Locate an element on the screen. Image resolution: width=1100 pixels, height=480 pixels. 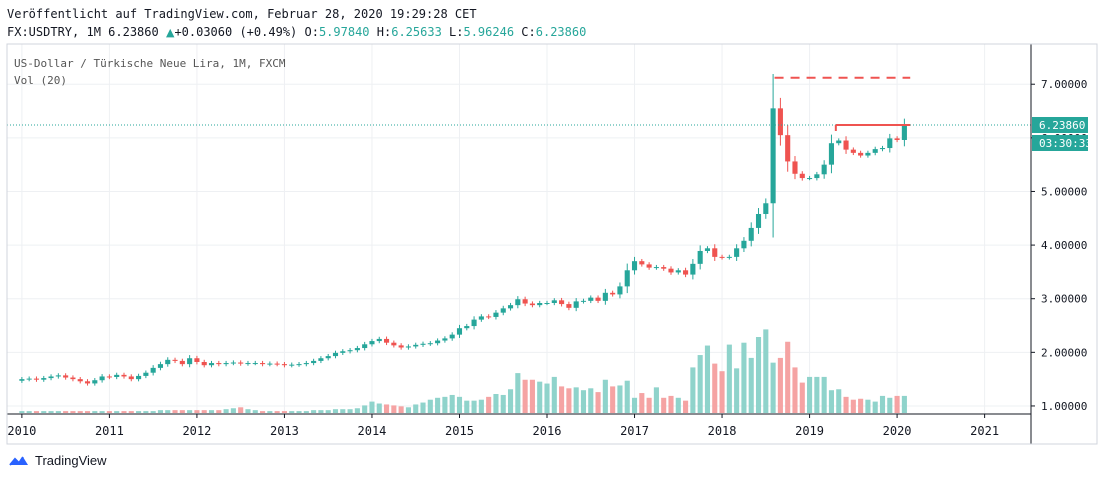
x-tick-label: 2020 is located at coordinates (897, 431).